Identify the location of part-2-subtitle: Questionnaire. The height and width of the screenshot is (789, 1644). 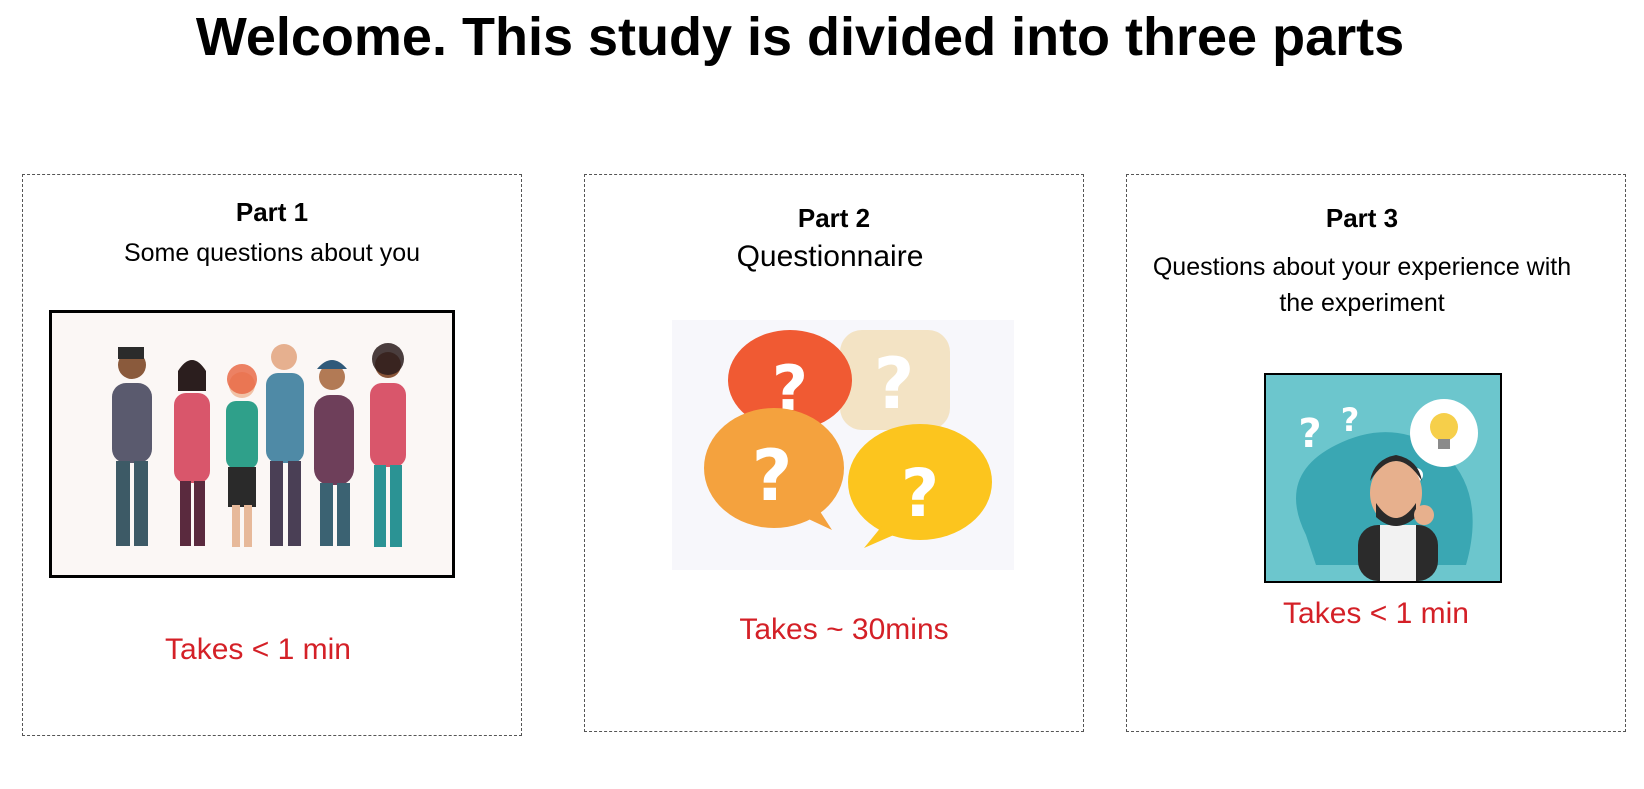
(830, 256).